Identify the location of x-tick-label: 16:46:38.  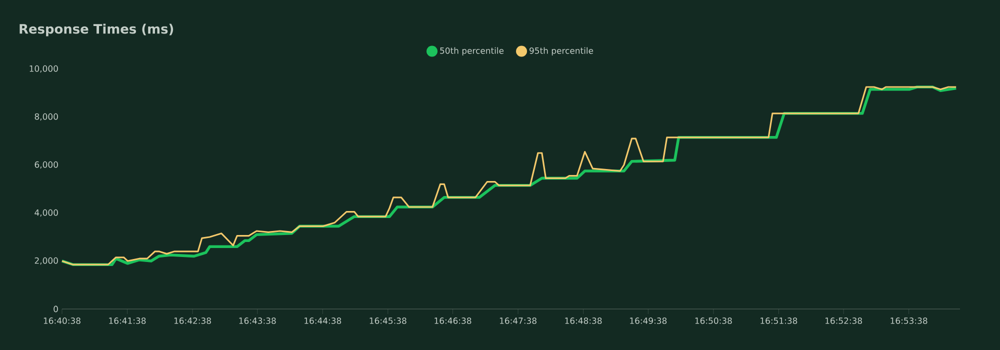
(453, 321).